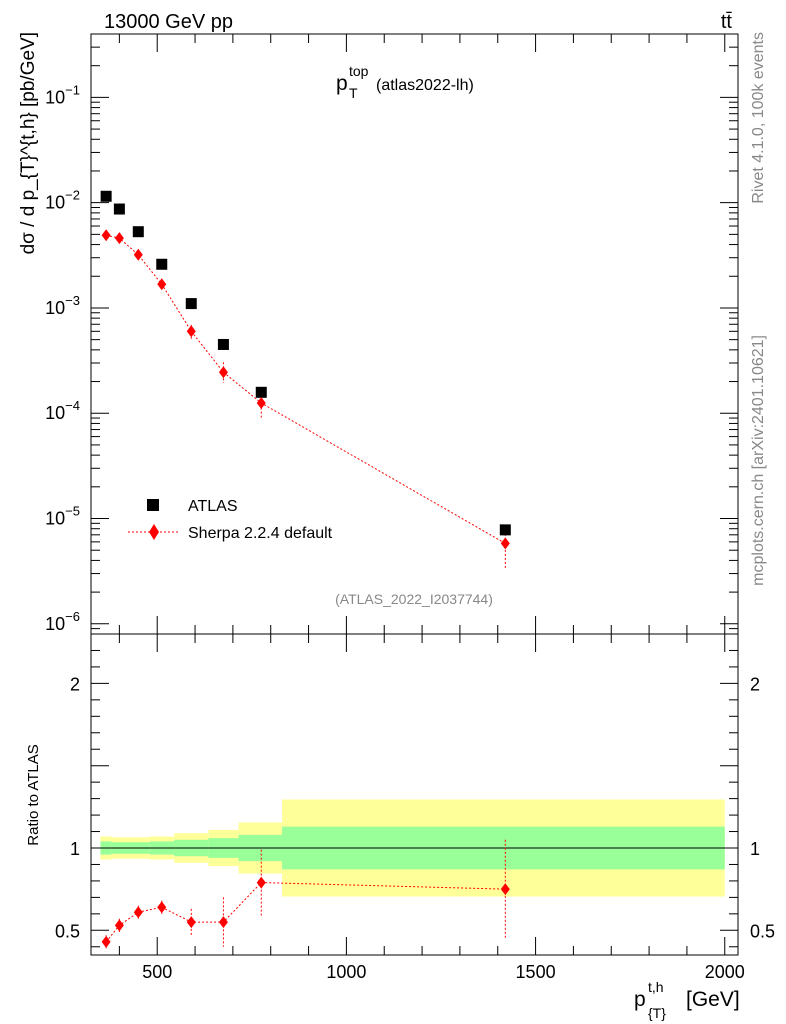 Image resolution: width=786 pixels, height=1024 pixels. I want to click on ratio-x-tick-label: 2000, so click(725, 972).